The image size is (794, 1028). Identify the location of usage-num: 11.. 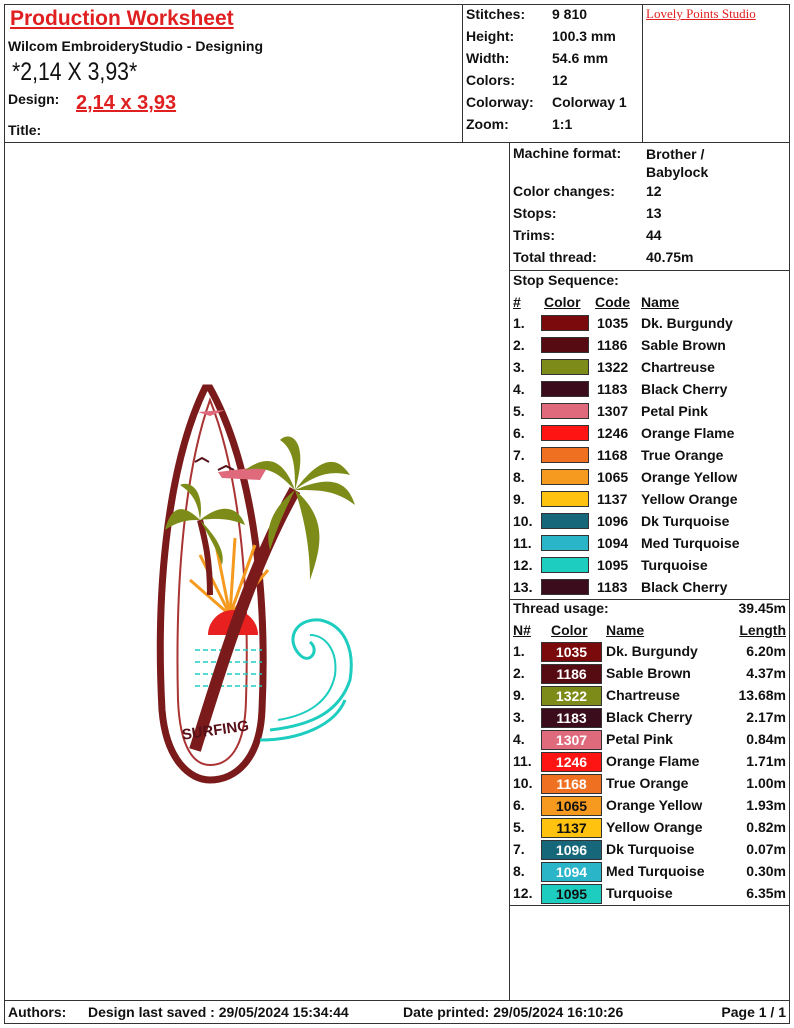
(522, 761).